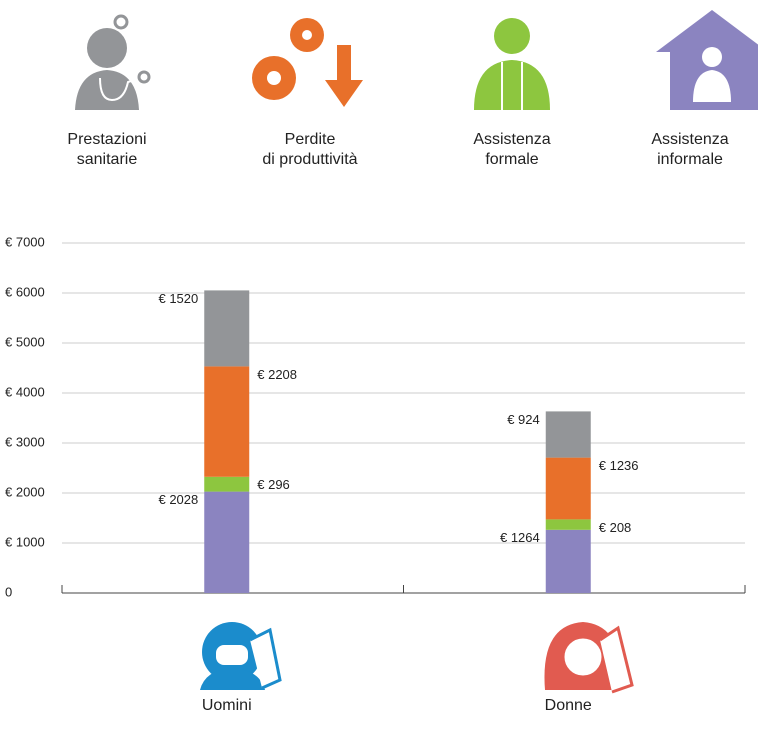 This screenshot has width=758, height=740. What do you see at coordinates (25, 391) in the screenshot?
I see `y-tick-label: € 4000` at bounding box center [25, 391].